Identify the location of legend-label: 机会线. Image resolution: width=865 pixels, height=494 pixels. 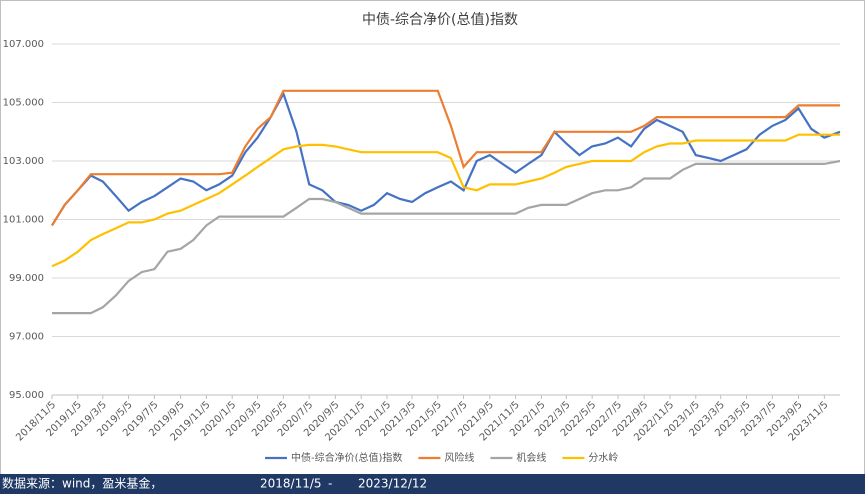
(531, 457).